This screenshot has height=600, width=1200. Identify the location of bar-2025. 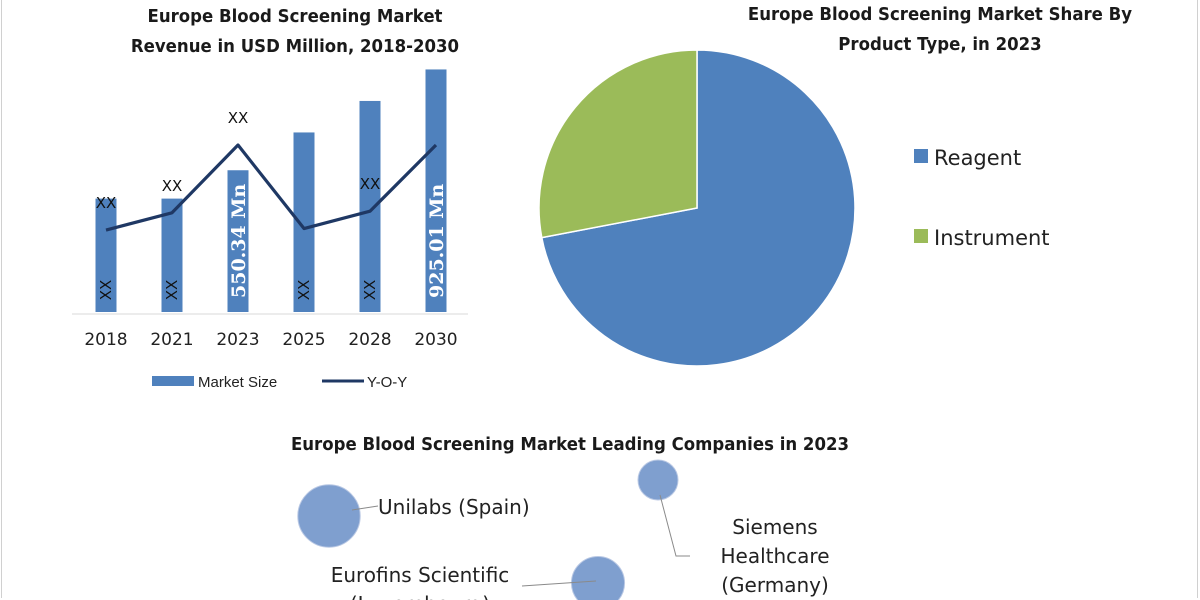
(304, 222).